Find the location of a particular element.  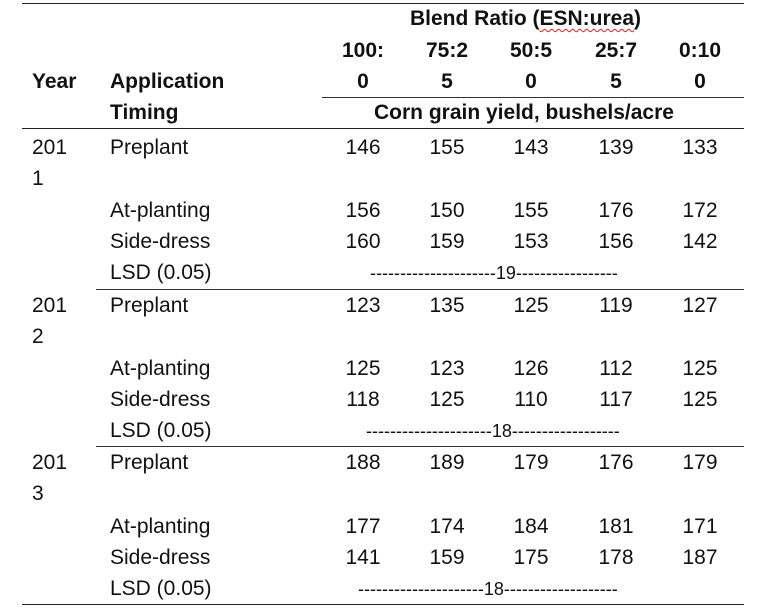

blend-ratio-heading: Blend Ratio (ESN:urea) is located at coordinates (526, 18).